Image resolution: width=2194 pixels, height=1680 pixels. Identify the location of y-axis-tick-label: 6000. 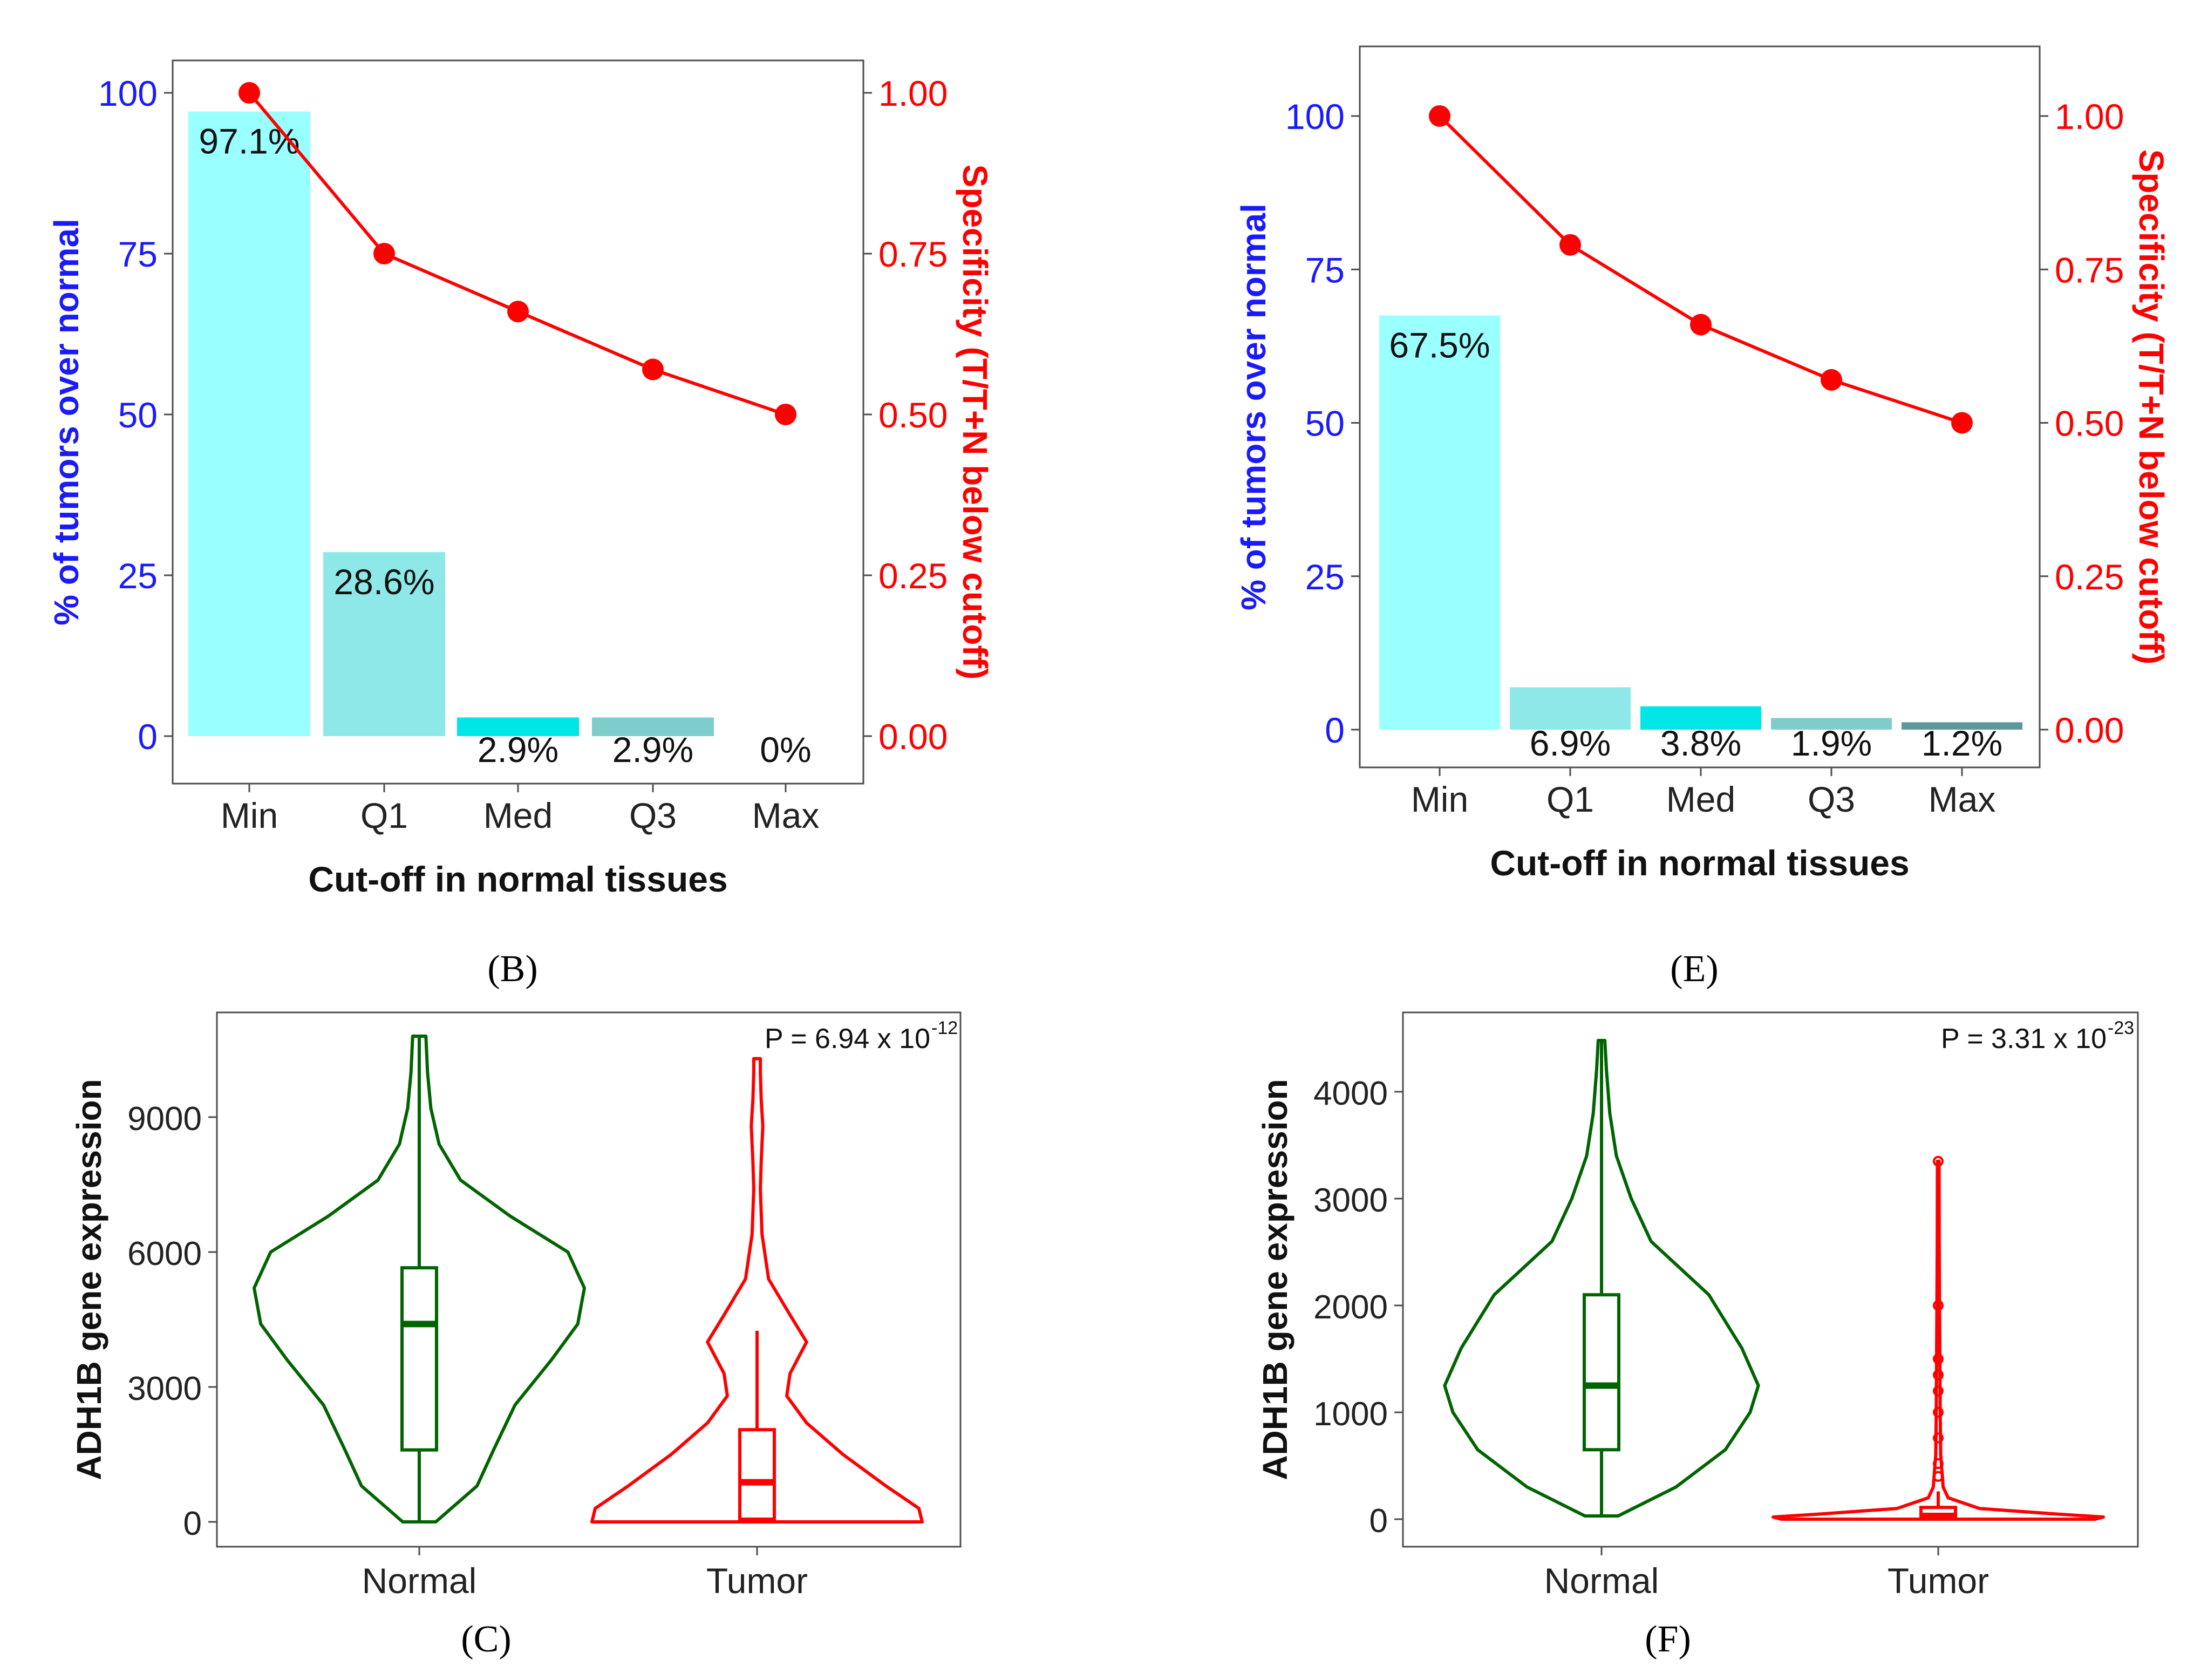
(164, 1254).